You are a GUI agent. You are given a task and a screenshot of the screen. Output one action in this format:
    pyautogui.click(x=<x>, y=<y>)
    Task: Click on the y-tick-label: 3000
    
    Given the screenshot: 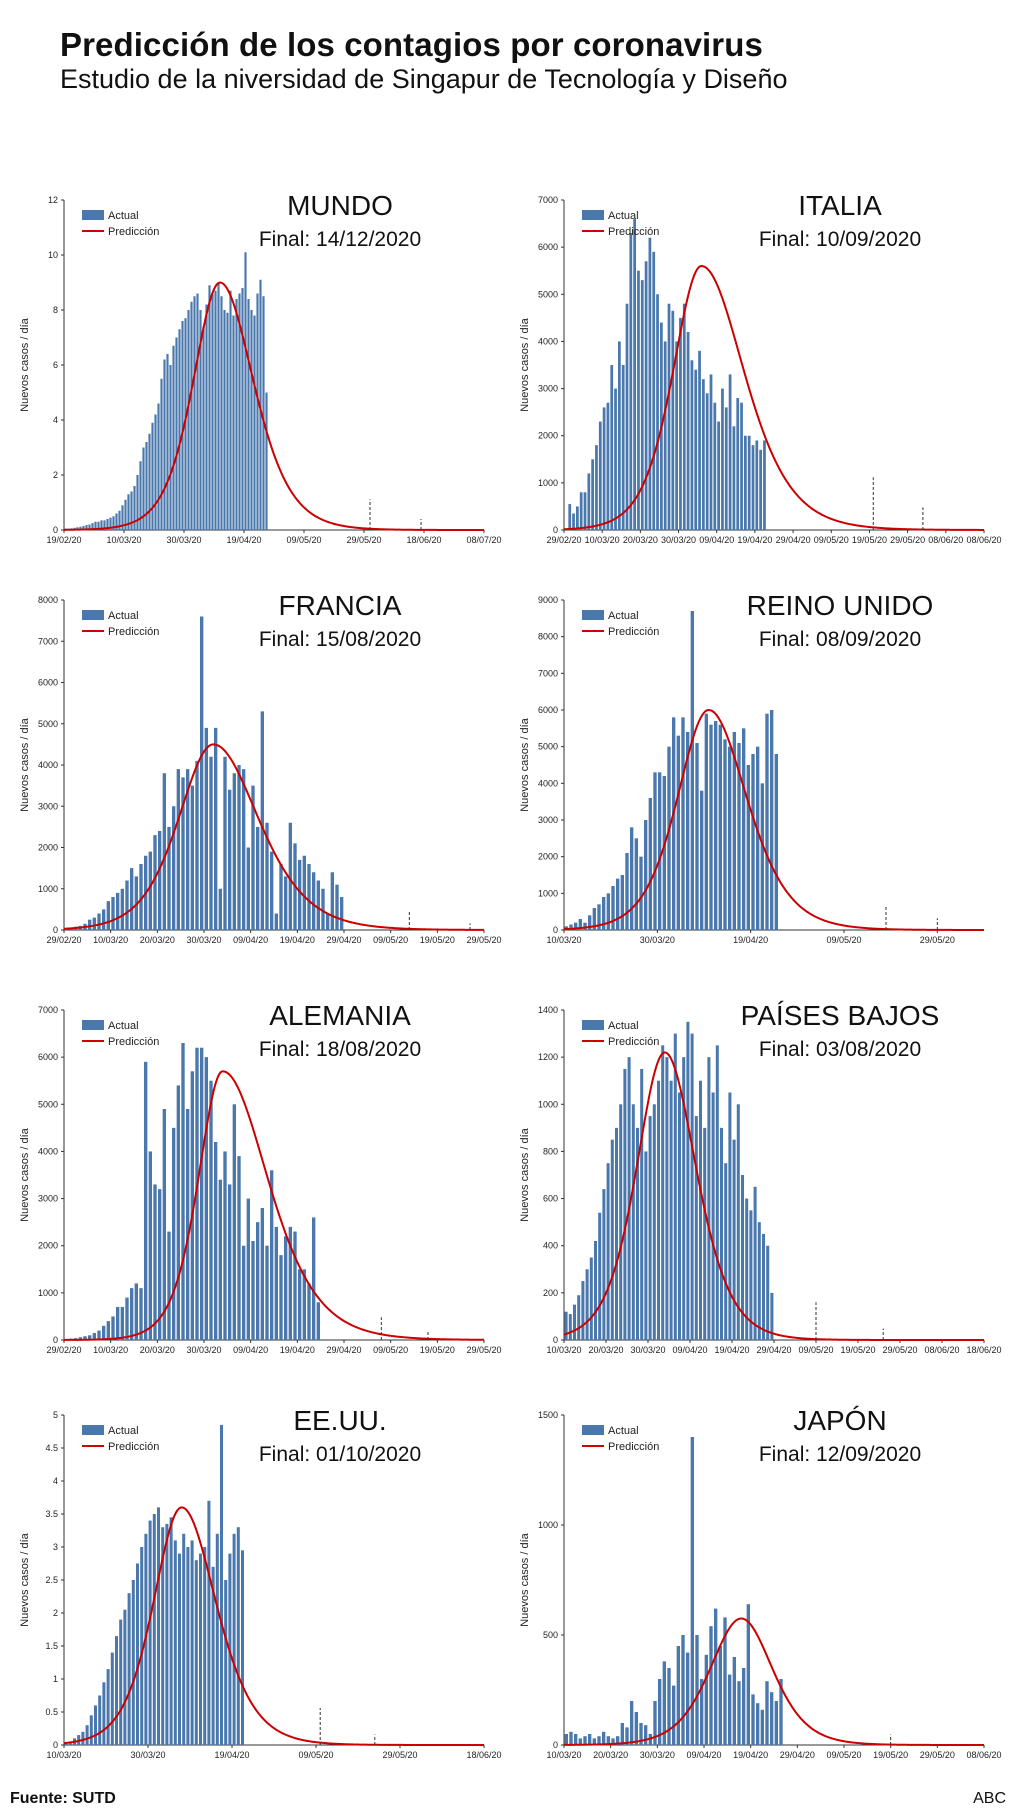 What is the action you would take?
    pyautogui.click(x=548, y=389)
    